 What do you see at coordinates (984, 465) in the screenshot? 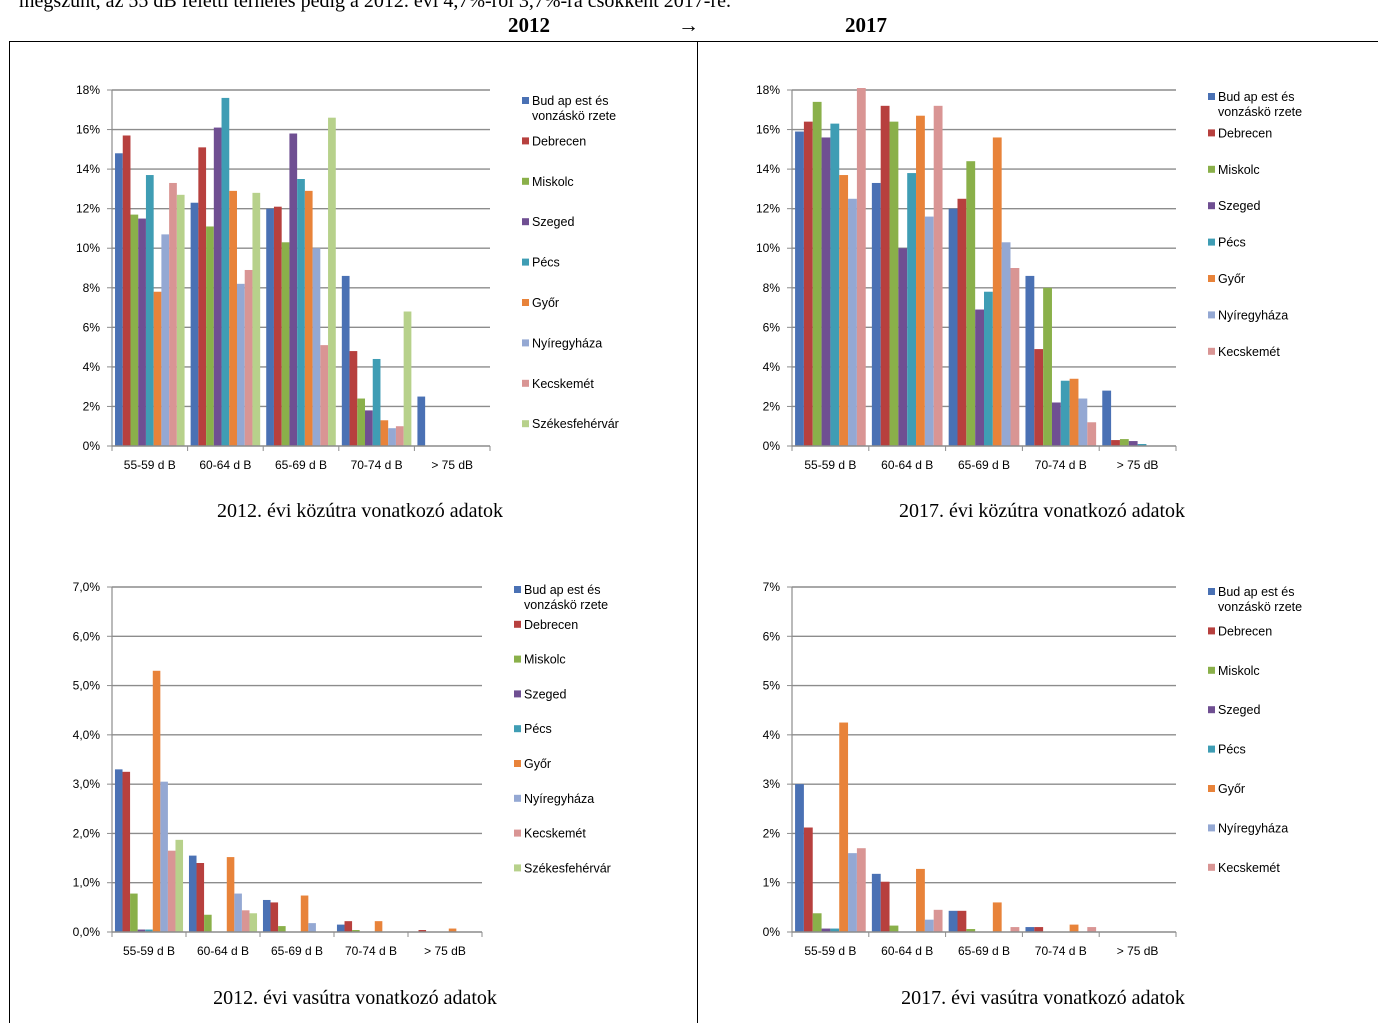
I see `x-category-label: 65-69 d B` at bounding box center [984, 465].